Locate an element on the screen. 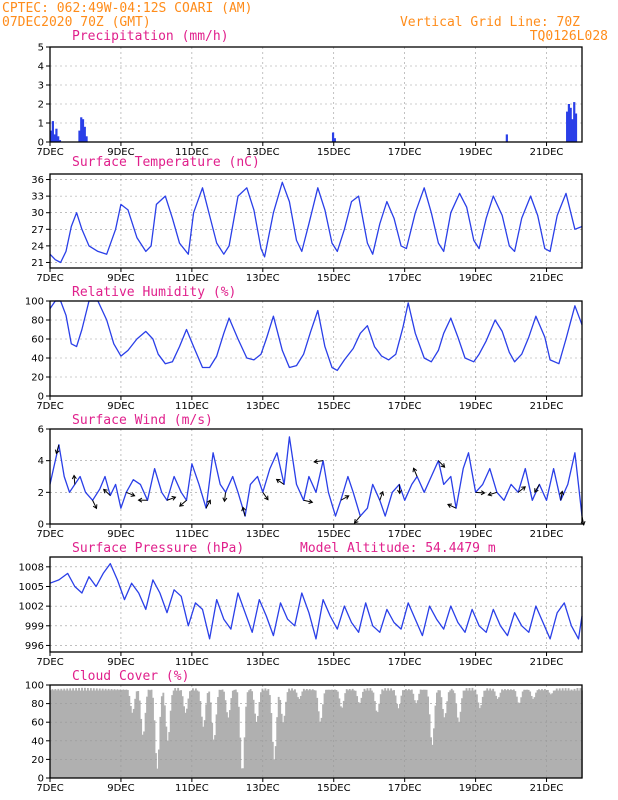  y-tick-label: 40 is located at coordinates (37, 741).